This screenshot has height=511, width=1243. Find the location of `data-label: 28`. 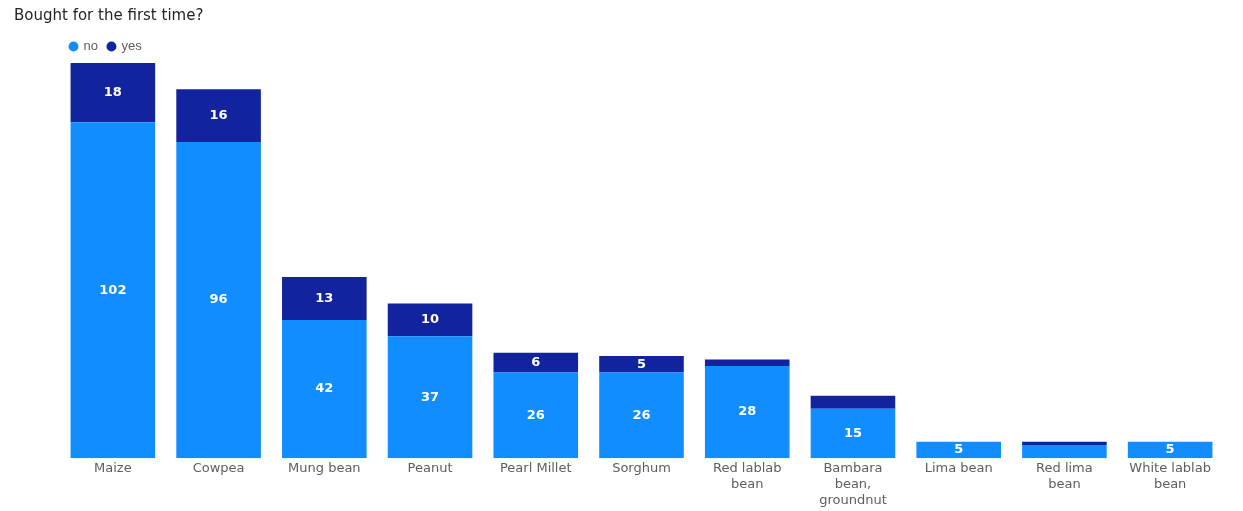

data-label: 28 is located at coordinates (747, 411).